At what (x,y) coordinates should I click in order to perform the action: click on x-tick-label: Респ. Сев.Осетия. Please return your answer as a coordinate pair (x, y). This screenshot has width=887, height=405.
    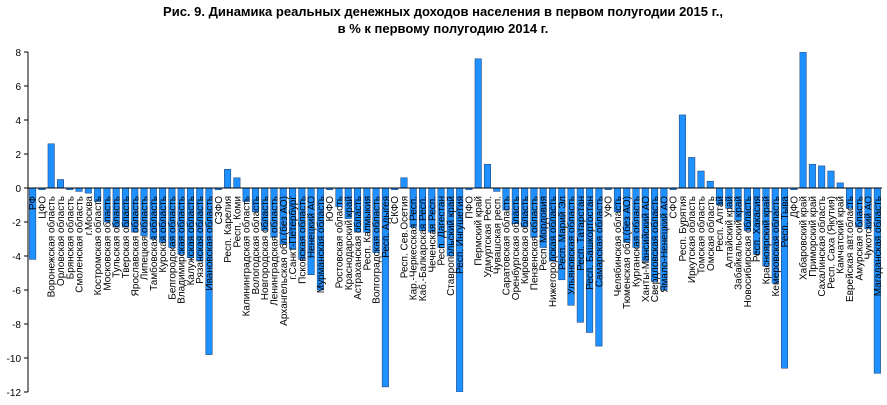
    Looking at the image, I should click on (404, 237).